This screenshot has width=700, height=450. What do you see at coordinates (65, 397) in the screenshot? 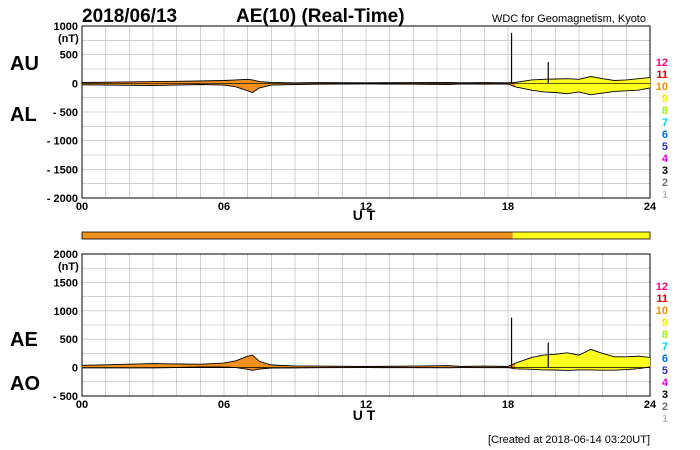
I see `ae-ao-y-tick-5: - 500` at bounding box center [65, 397].